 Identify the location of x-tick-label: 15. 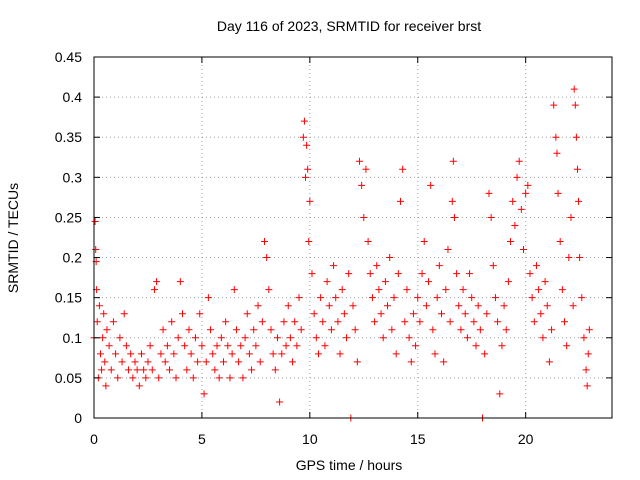
(418, 439).